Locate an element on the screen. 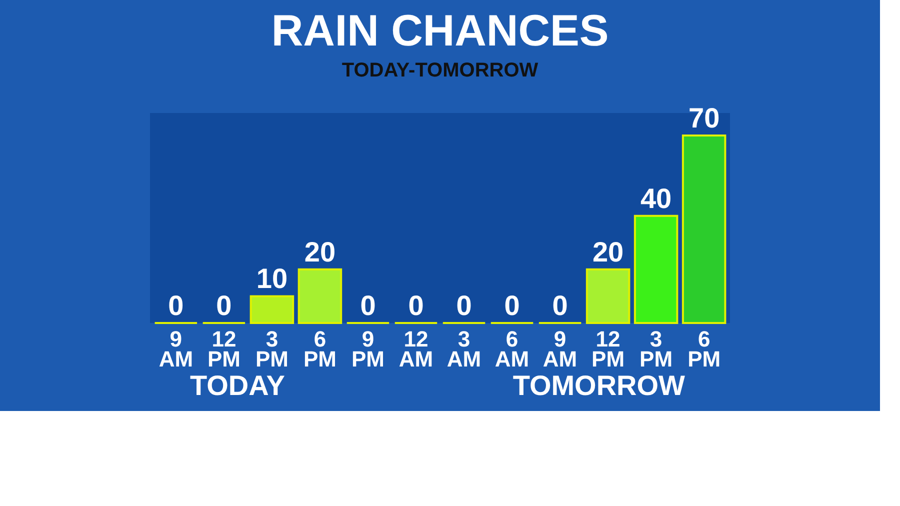 This screenshot has width=900, height=506. text: TOMORROW is located at coordinates (599, 385).